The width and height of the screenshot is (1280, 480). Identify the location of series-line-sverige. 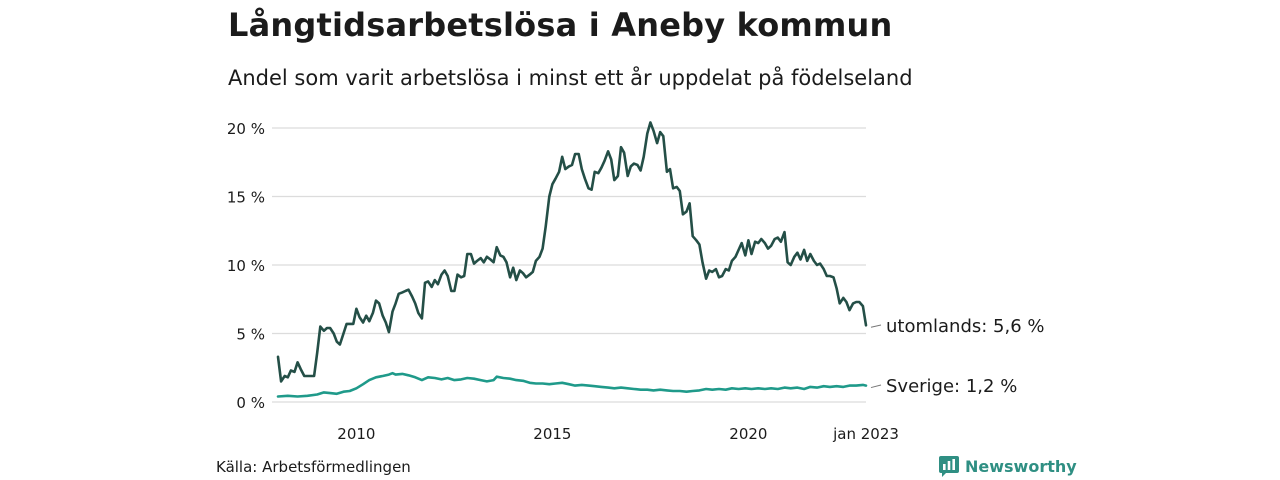
(572, 384).